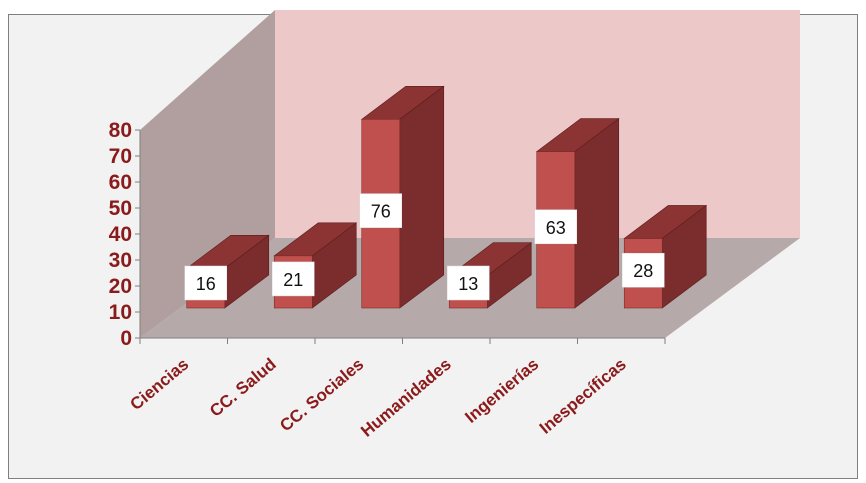  I want to click on bar-cc-sociales: 76, so click(402, 197).